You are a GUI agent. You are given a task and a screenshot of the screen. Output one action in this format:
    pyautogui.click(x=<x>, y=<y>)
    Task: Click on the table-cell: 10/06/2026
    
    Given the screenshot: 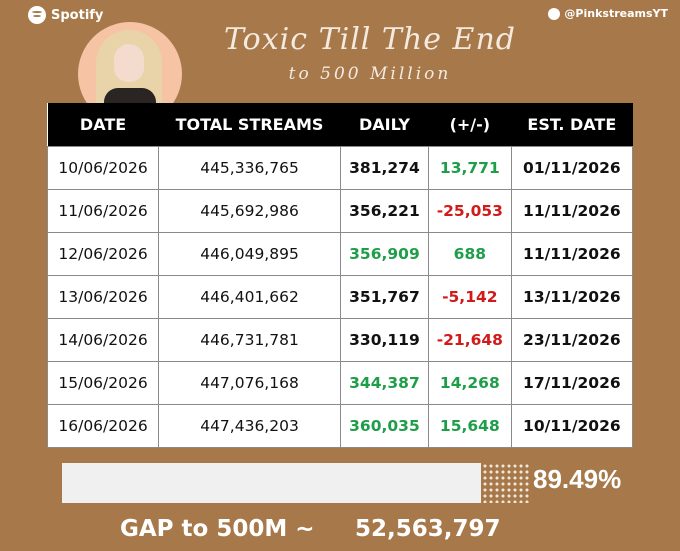 What is the action you would take?
    pyautogui.click(x=103, y=168)
    